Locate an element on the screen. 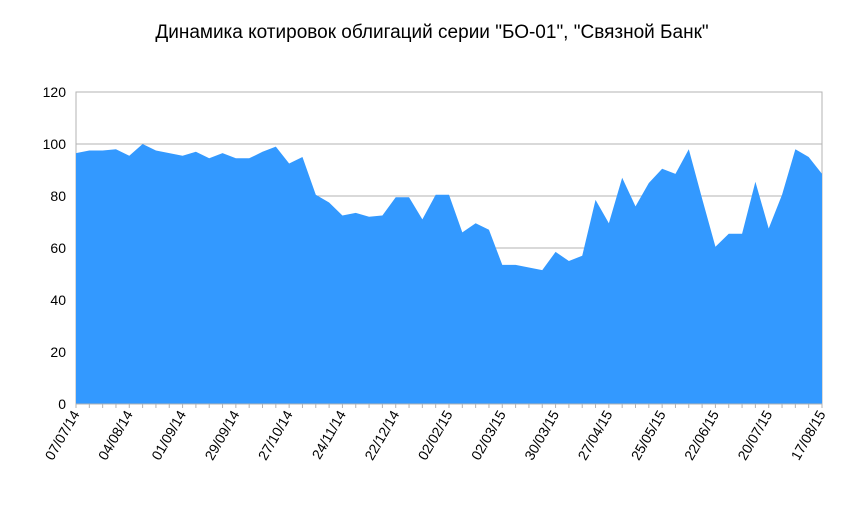  x-tick-label-11: 25/05/15 is located at coordinates (648, 434).